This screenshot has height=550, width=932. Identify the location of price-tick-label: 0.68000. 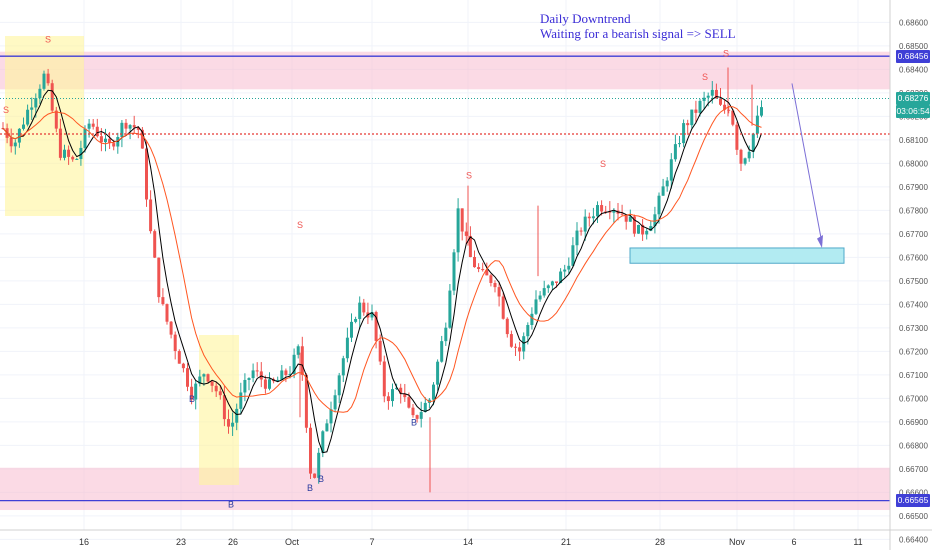
(913, 163).